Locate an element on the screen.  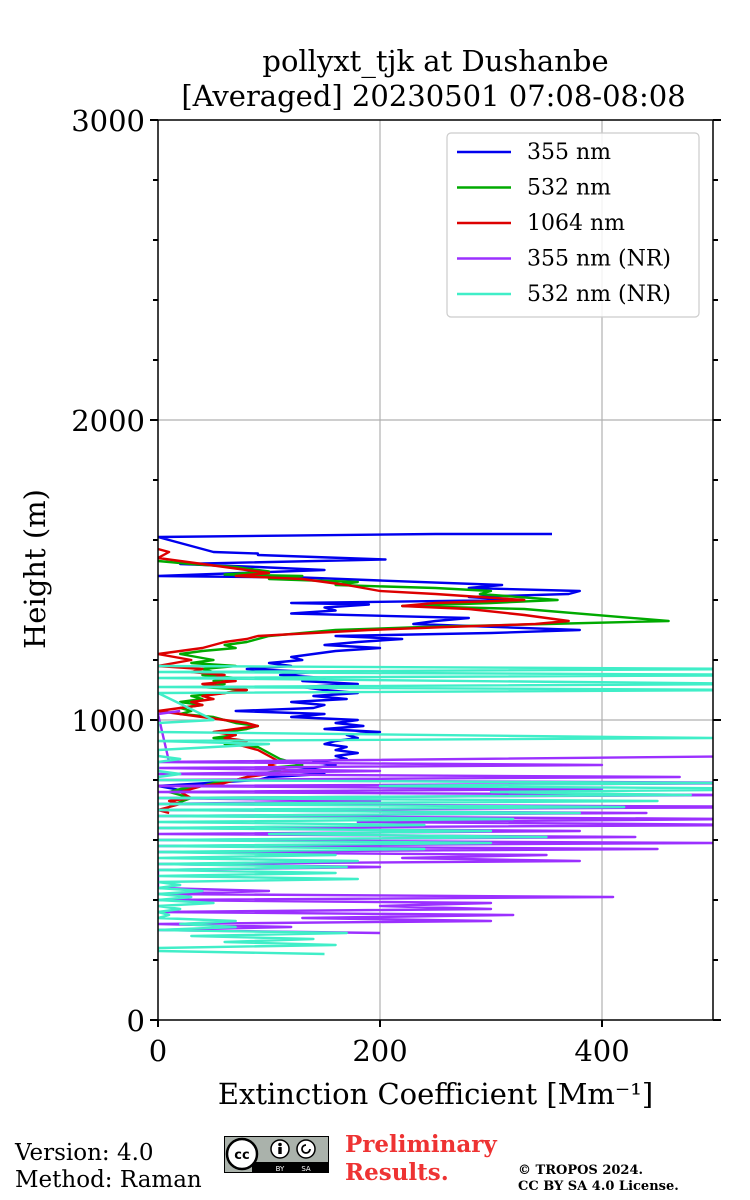
sa-text: SA is located at coordinates (306, 1169).